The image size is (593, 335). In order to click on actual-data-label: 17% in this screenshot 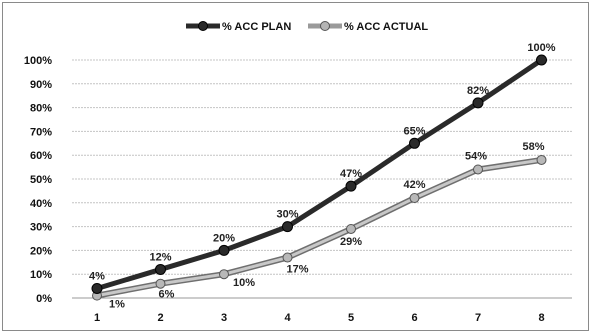, I will do `click(297, 270)`.